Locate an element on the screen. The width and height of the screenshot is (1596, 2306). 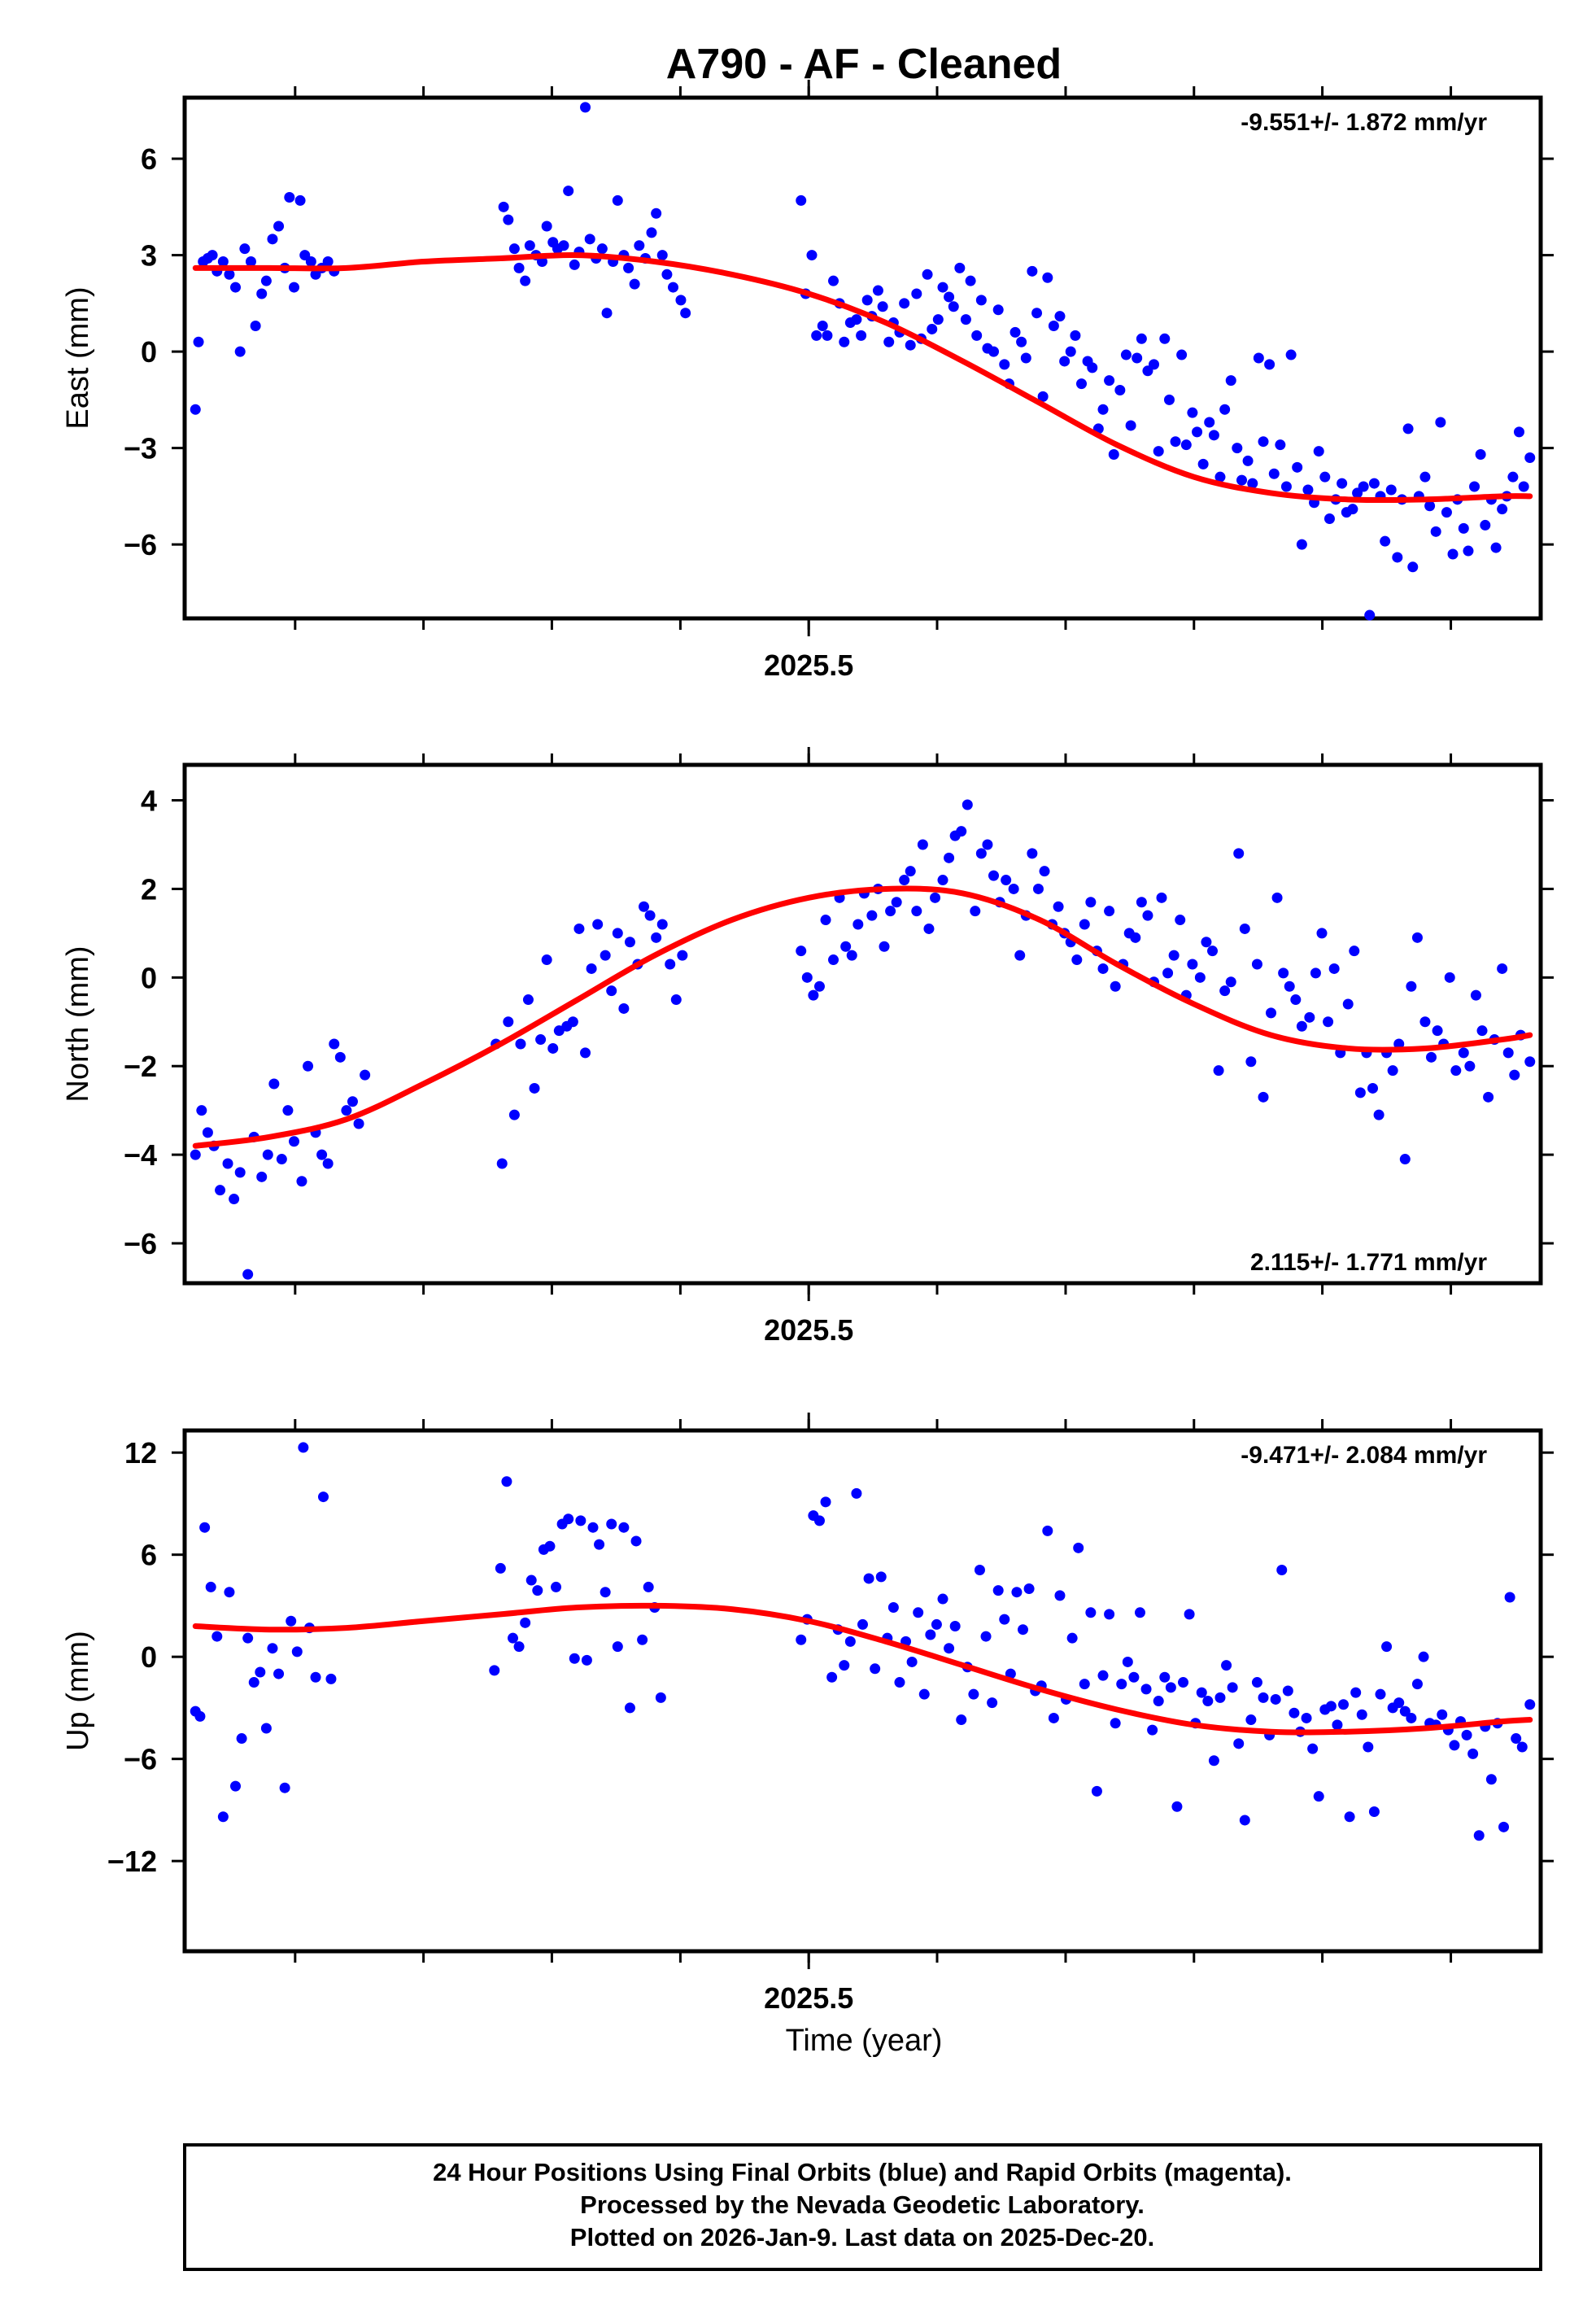
north-y-tick-label: −2 is located at coordinates (140, 1066).